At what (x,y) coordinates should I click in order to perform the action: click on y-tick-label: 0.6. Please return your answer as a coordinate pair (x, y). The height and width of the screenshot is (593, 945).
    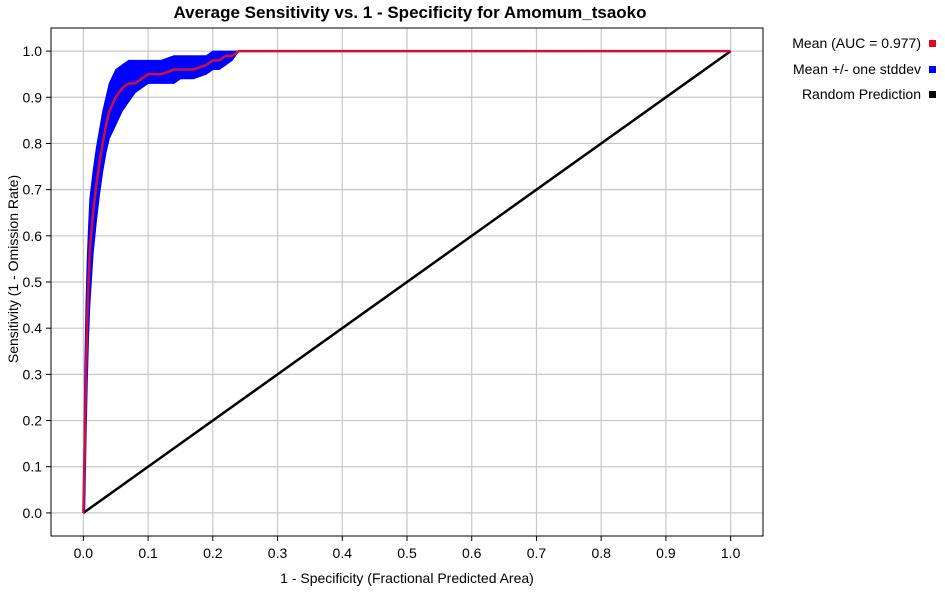
    Looking at the image, I should click on (33, 236).